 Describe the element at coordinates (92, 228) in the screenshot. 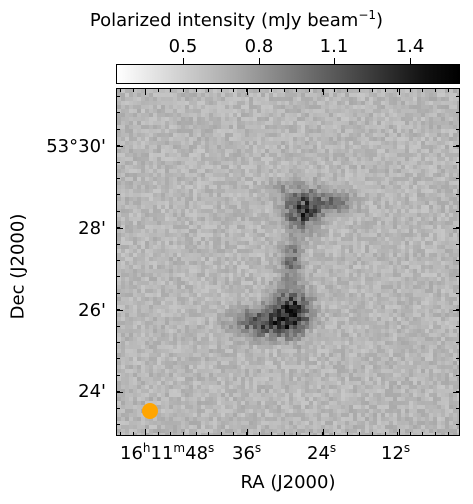

I see `dec-tick-label: 28'` at that location.